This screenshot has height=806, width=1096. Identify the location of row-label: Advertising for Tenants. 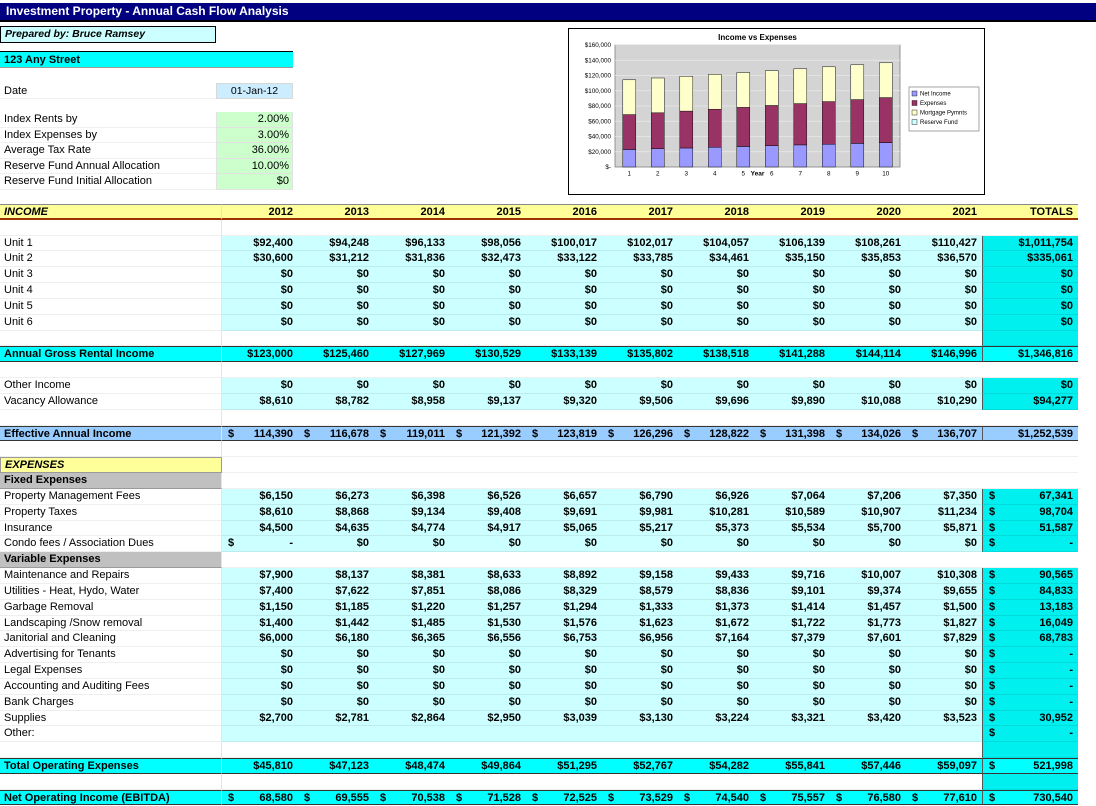
(111, 655).